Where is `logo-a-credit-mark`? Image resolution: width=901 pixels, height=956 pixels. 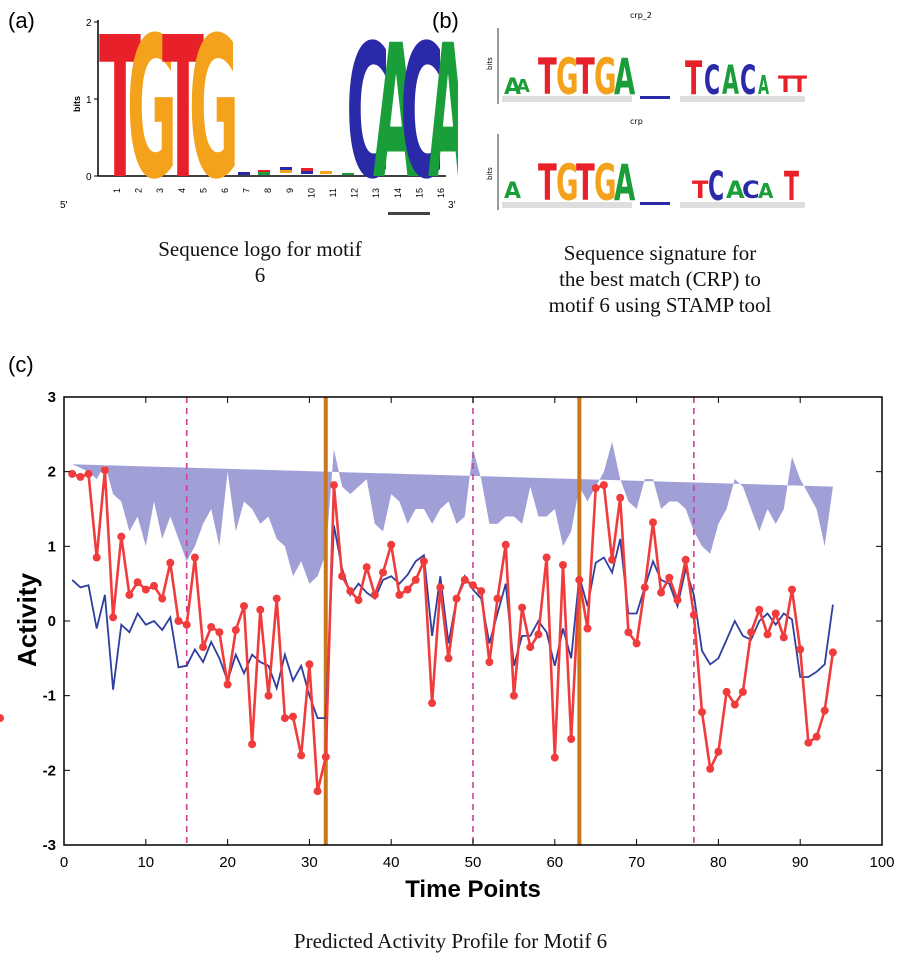 logo-a-credit-mark is located at coordinates (409, 213).